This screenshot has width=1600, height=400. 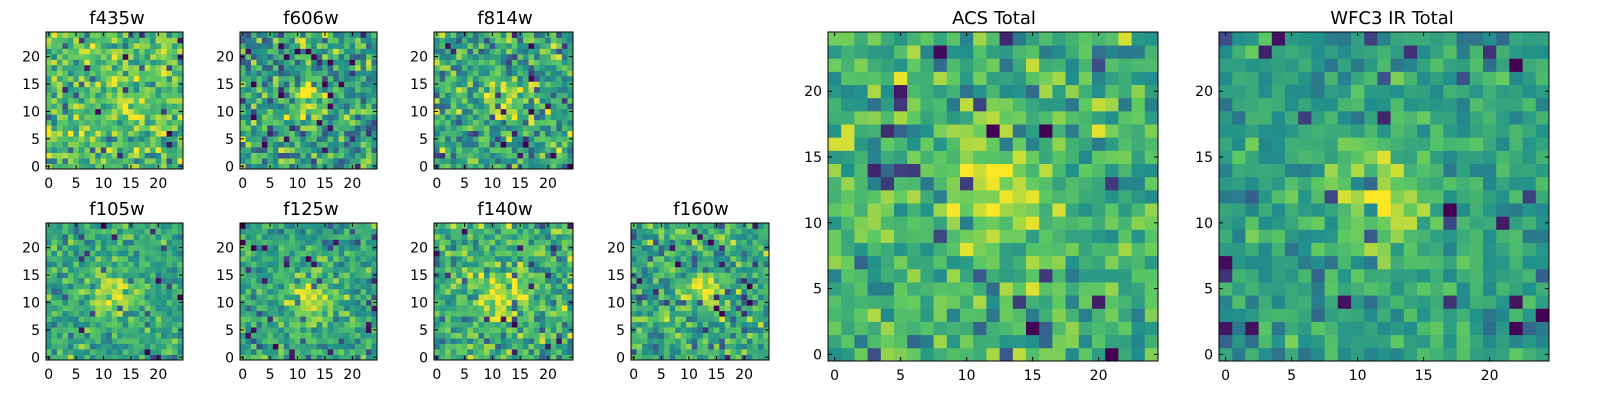 What do you see at coordinates (419, 112) in the screenshot?
I see `y-tick-label: 10` at bounding box center [419, 112].